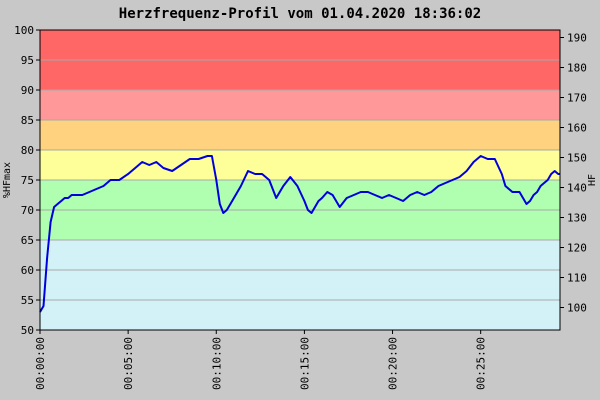 This screenshot has width=600, height=400. What do you see at coordinates (7, 180) in the screenshot?
I see `y-axis-label: %HFmax` at bounding box center [7, 180].